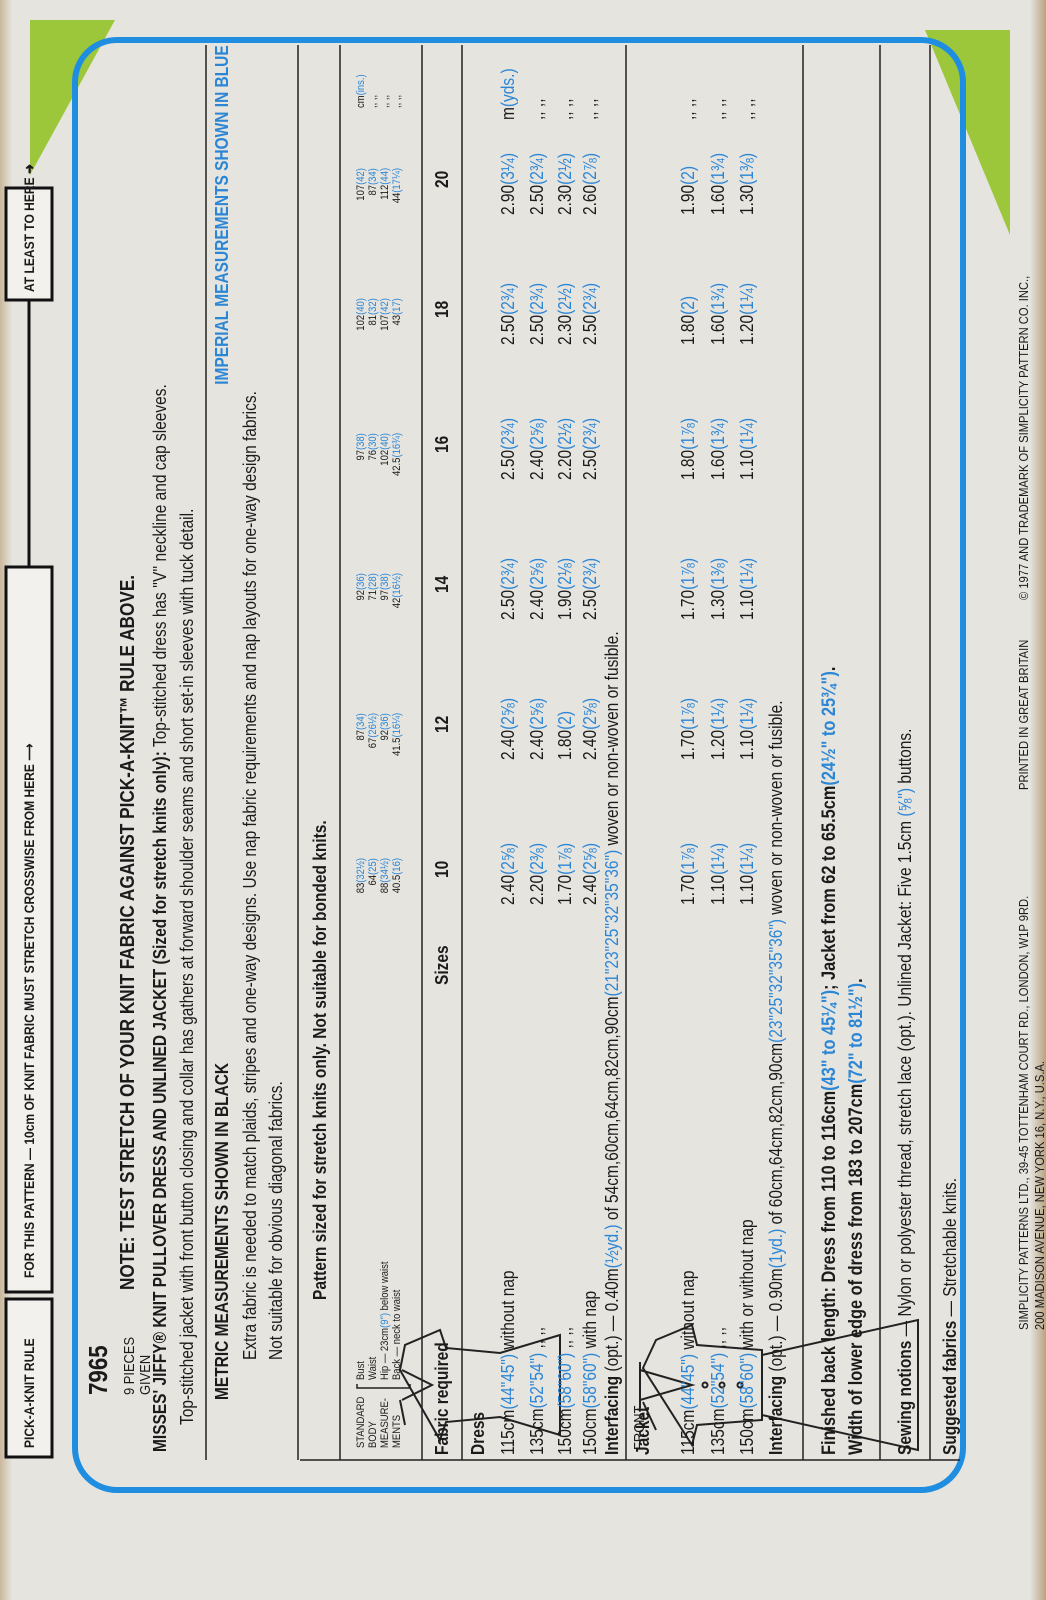  I want to click on fabric-cell: 1.80(2), so click(688, 320).